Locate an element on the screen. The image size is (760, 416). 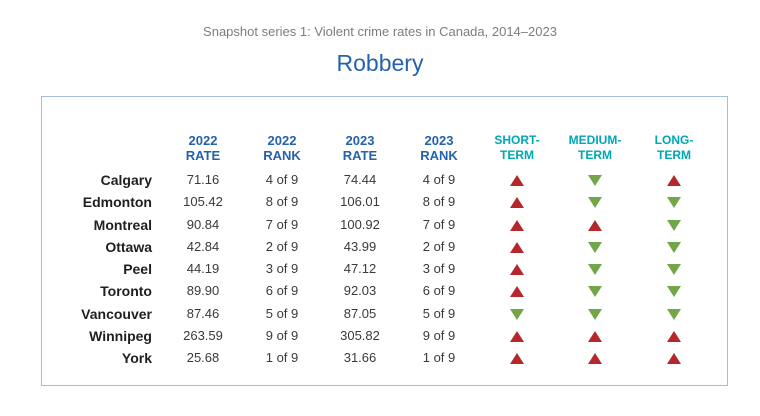
cell-rank2022: 4 of 9 is located at coordinates (282, 179).